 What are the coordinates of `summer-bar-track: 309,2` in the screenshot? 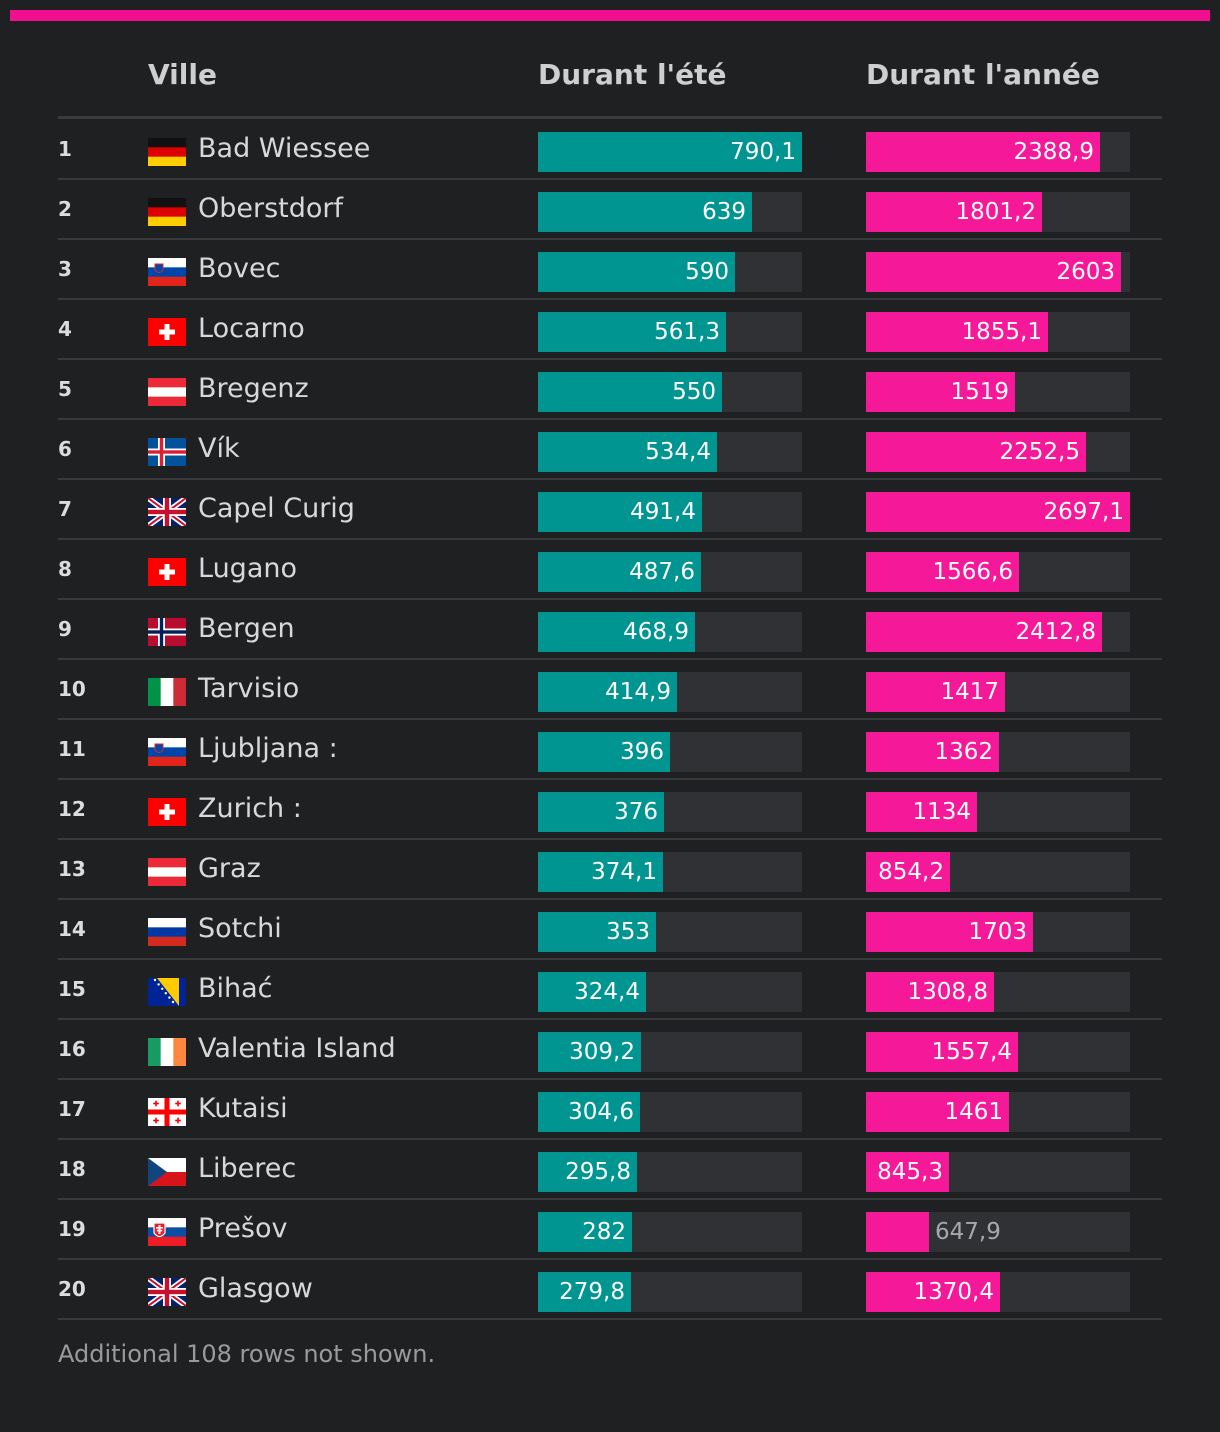 It's located at (670, 1052).